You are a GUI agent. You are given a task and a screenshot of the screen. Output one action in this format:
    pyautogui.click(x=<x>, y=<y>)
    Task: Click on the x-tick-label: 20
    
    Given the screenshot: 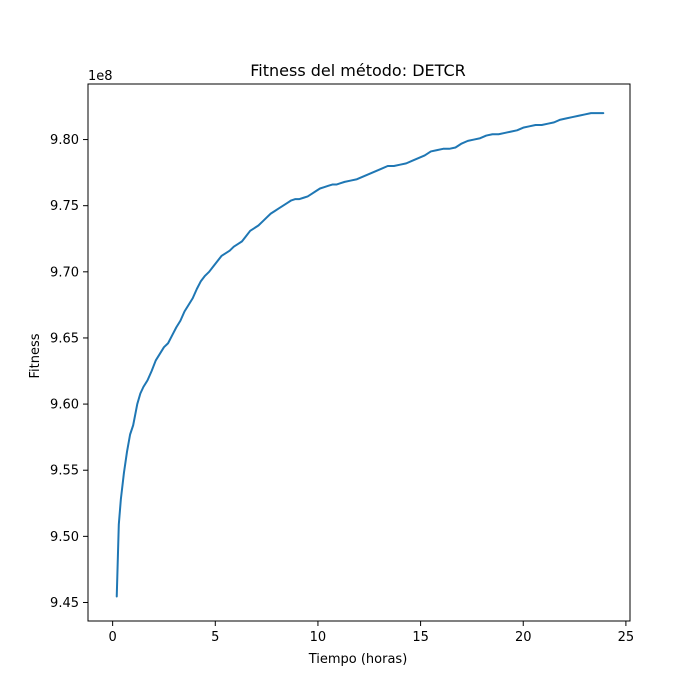 What is the action you would take?
    pyautogui.click(x=523, y=637)
    